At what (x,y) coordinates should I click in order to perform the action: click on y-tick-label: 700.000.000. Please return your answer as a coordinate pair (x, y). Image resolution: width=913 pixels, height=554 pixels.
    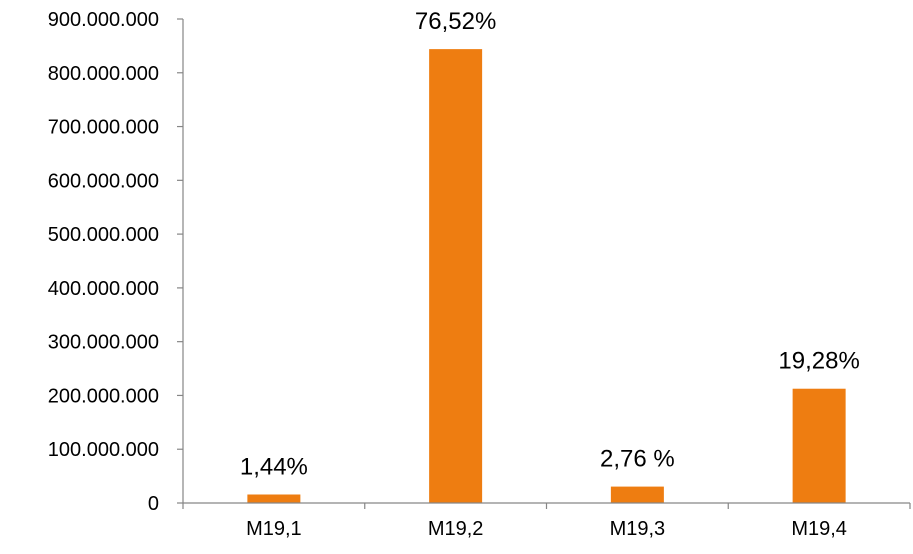
    Looking at the image, I should click on (103, 128).